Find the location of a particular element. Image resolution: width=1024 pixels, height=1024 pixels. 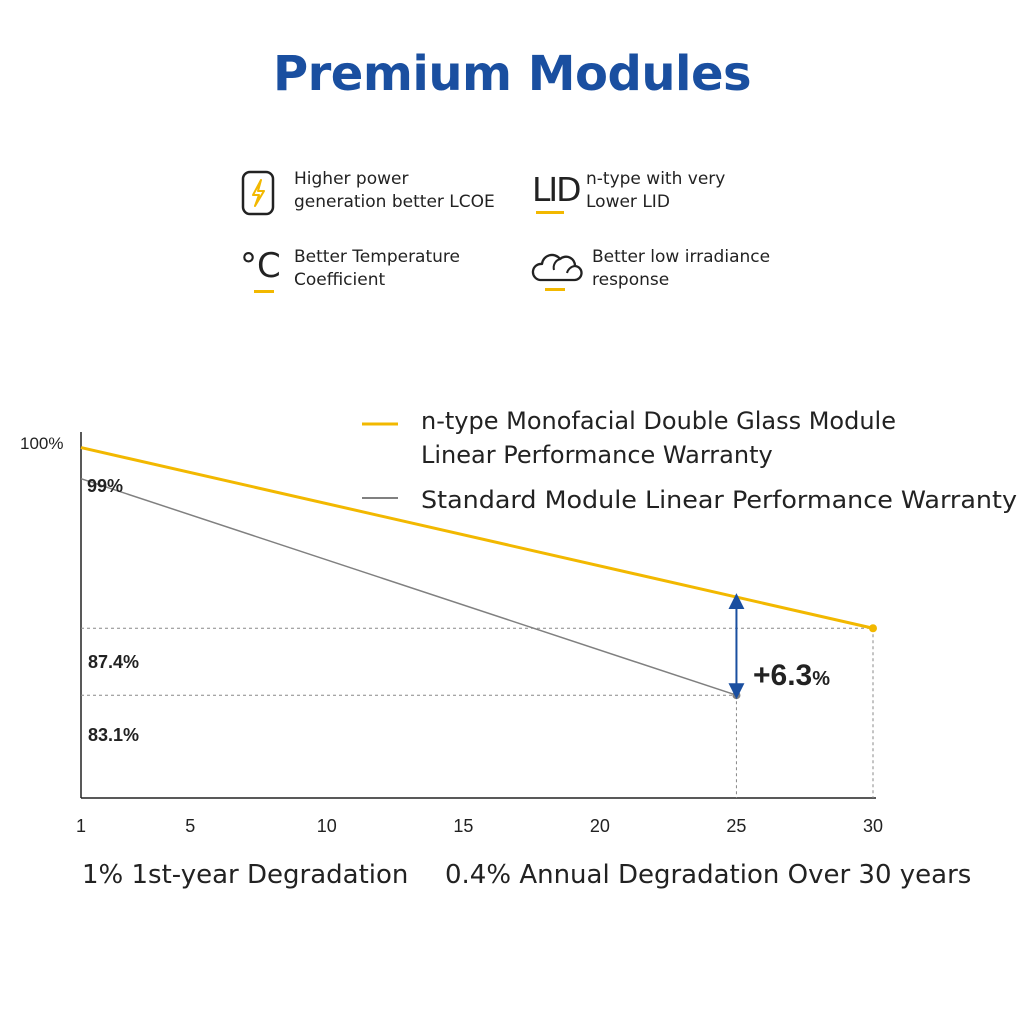

feature-line: n-type with very is located at coordinates (656, 179).